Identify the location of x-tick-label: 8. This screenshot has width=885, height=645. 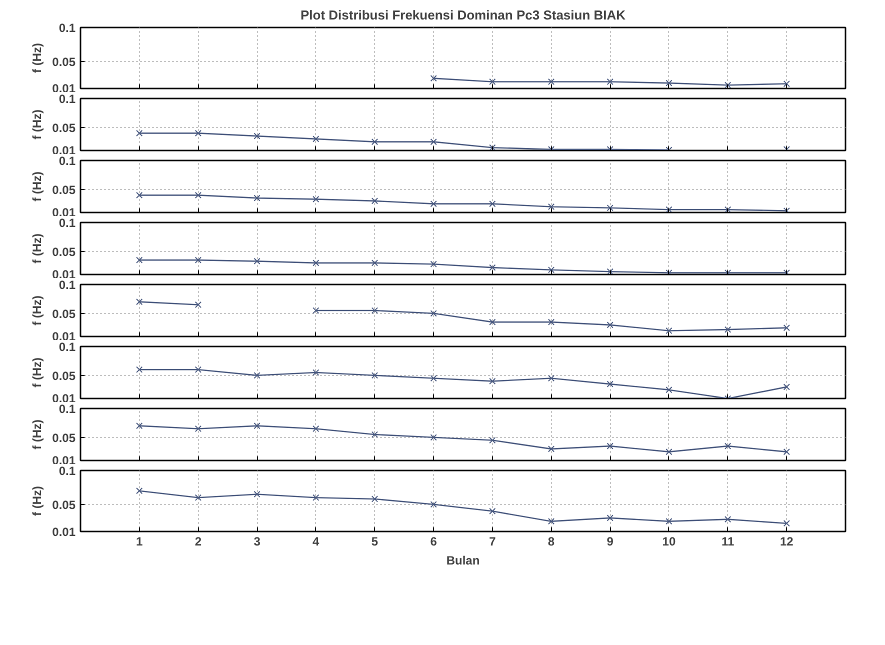
(551, 541).